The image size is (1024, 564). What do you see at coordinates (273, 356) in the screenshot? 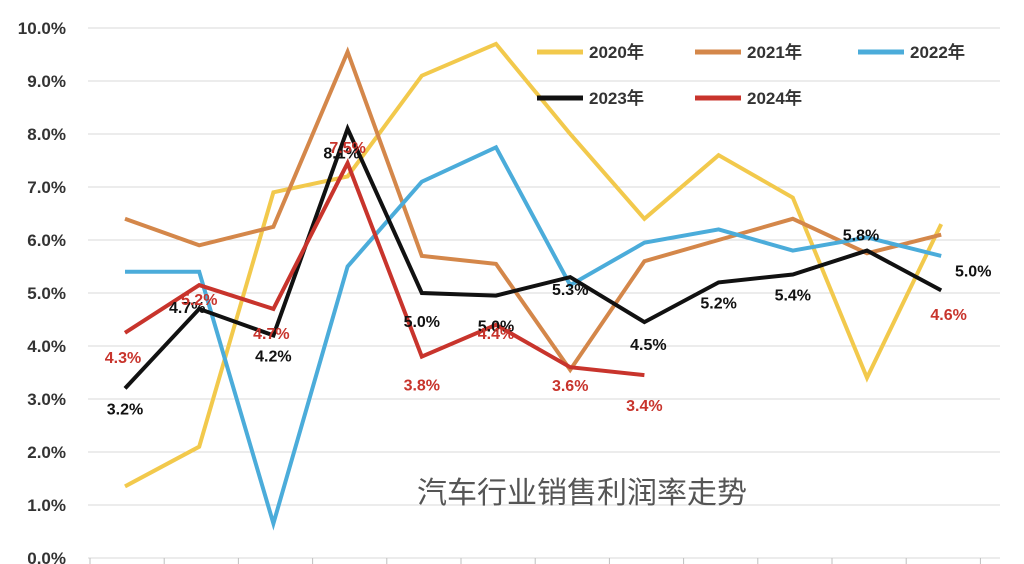
I see `data-label: 4.2%` at bounding box center [273, 356].